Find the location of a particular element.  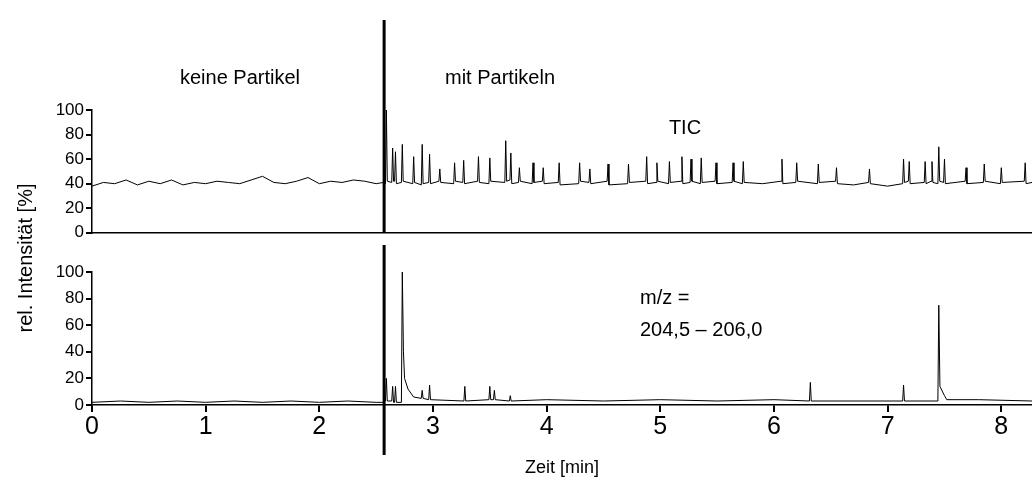

annotation: m/z = is located at coordinates (665, 296).